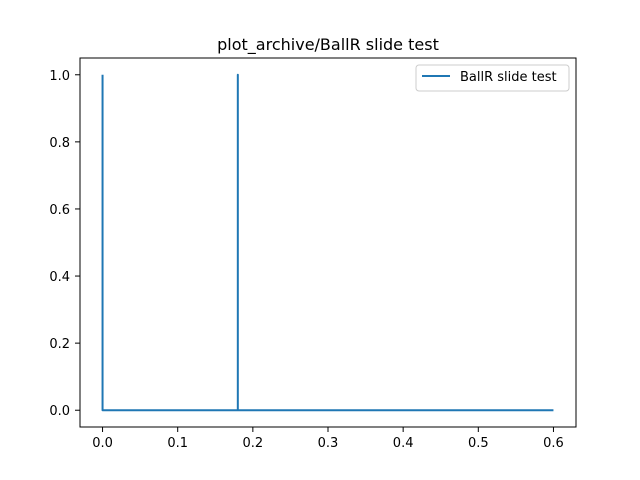 This screenshot has width=640, height=480. I want to click on y-axis-ticks: 0.0 0.2 0.4 0.6 0.8 1.0, so click(64, 244).